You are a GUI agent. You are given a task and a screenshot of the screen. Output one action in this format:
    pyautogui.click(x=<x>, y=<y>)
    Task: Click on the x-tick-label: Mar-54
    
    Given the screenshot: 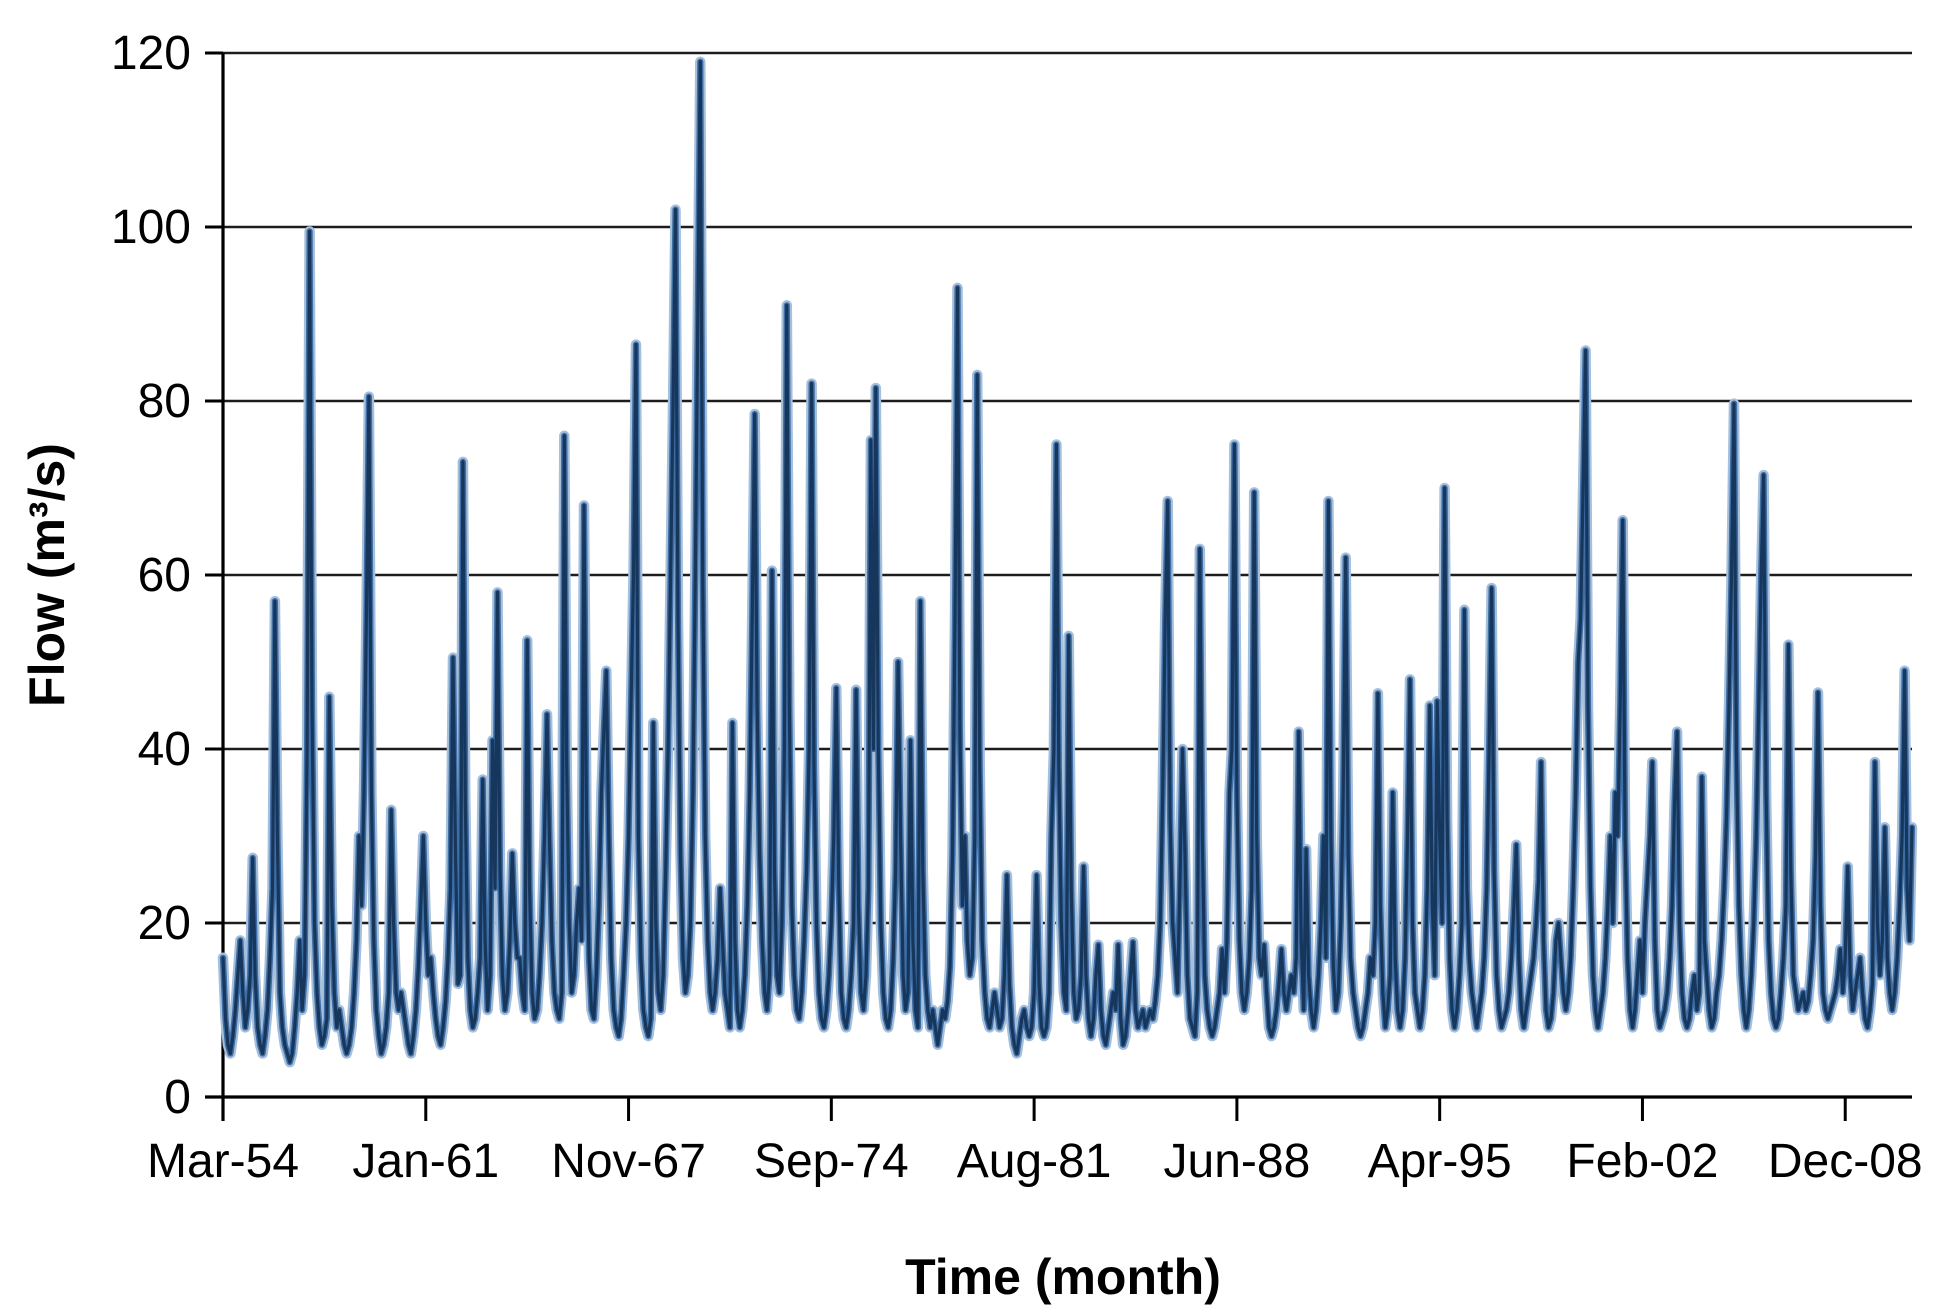 What is the action you would take?
    pyautogui.click(x=223, y=1161)
    